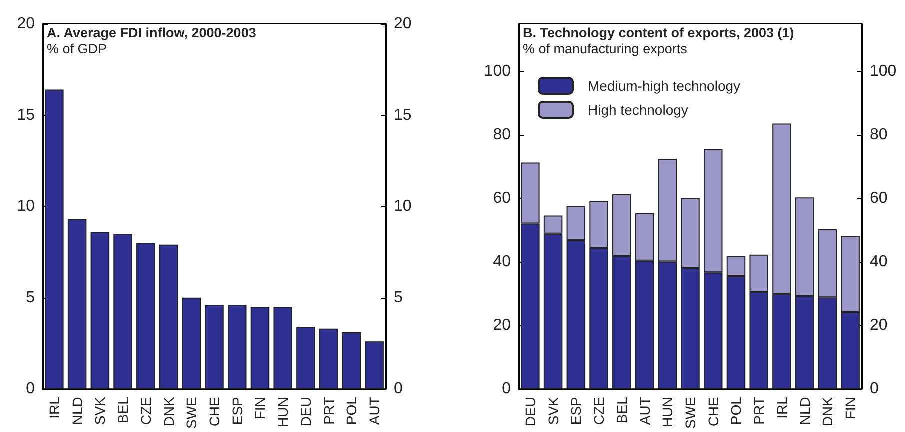 This screenshot has width=905, height=432. What do you see at coordinates (502, 135) in the screenshot?
I see `y-tick-label: 80` at bounding box center [502, 135].